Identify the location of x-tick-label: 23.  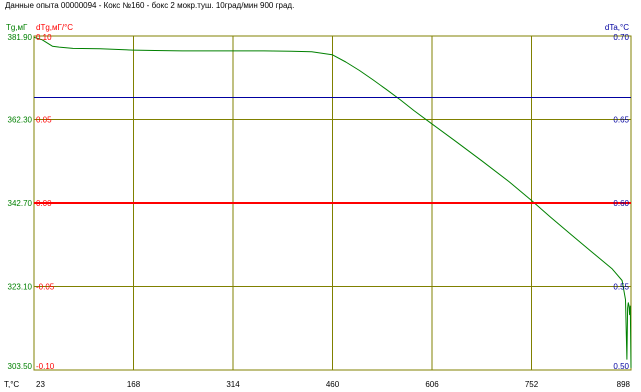
(40, 384).